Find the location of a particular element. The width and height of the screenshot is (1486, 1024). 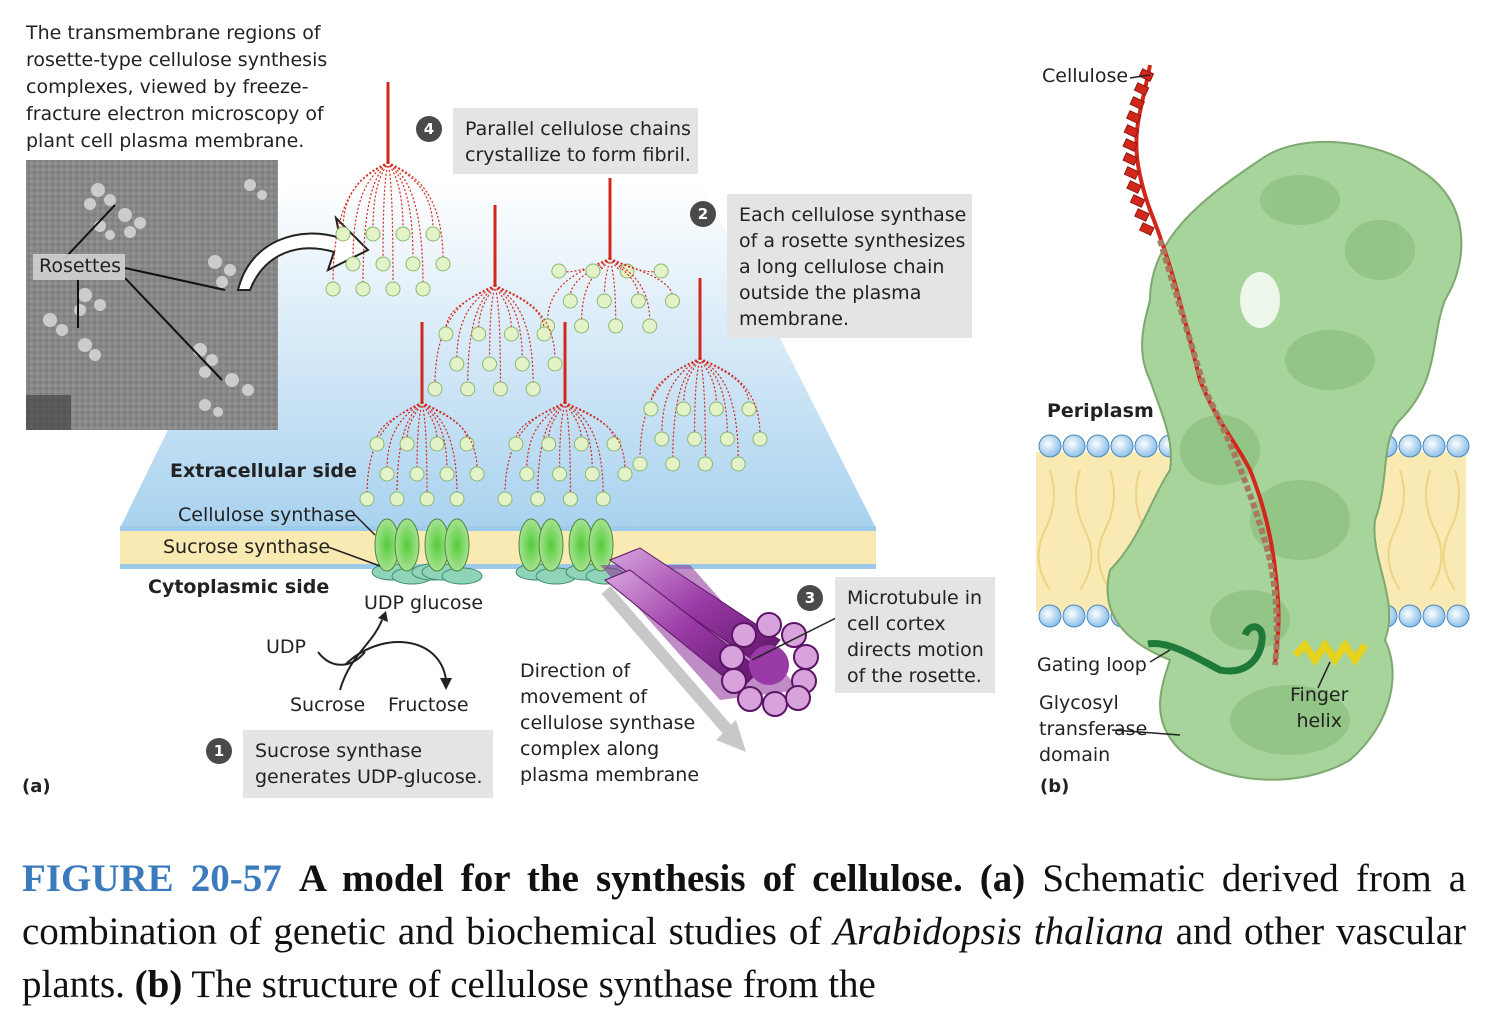

udp-glucose-label: UDP glucose is located at coordinates (424, 603).